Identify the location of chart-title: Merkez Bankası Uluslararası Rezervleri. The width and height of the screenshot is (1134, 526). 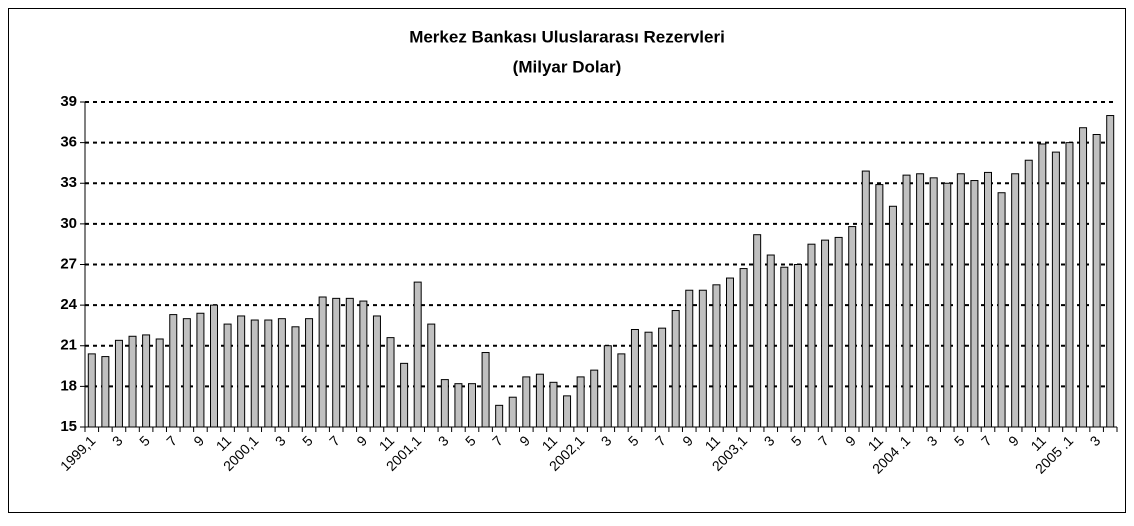
(567, 36).